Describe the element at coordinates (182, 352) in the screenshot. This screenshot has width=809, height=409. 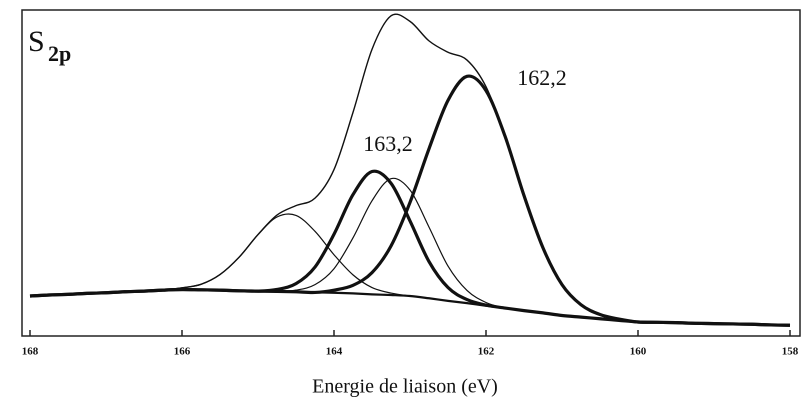
I see `x-tick-label: 166` at that location.